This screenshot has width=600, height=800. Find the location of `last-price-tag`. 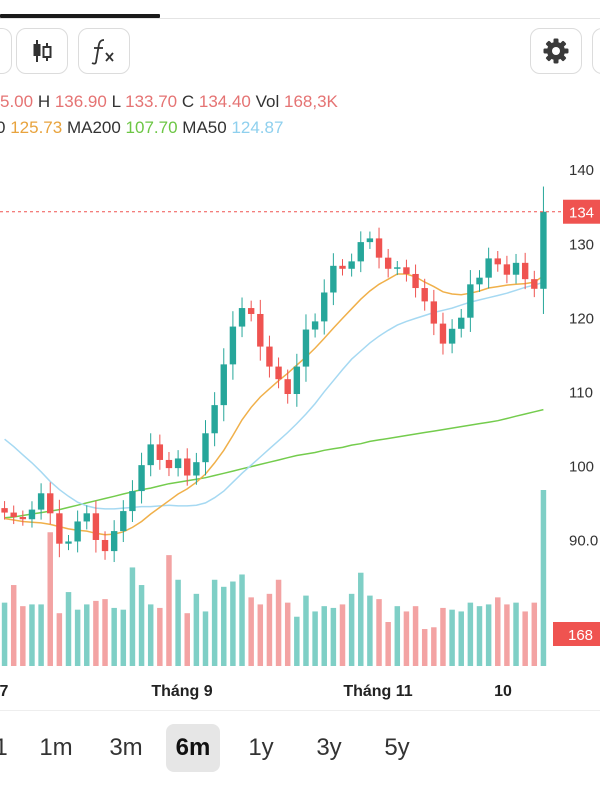

last-price-tag is located at coordinates (581, 211).